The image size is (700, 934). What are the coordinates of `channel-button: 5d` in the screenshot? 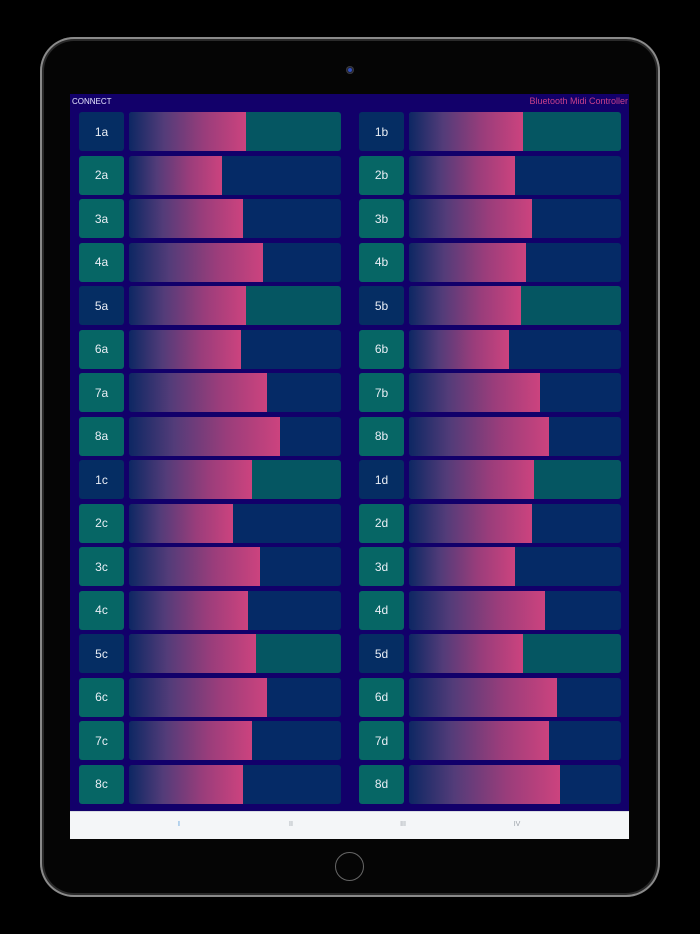 It's located at (381, 653).